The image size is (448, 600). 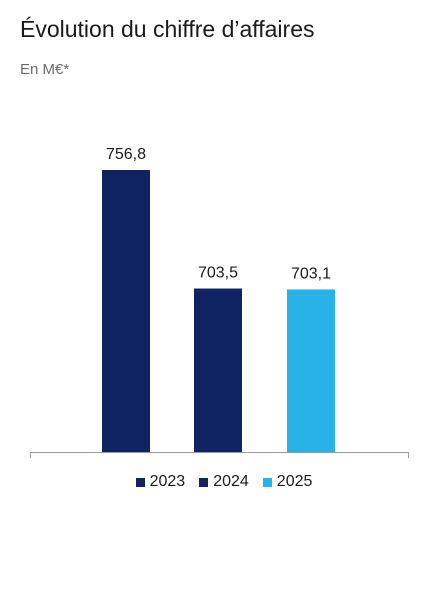 What do you see at coordinates (219, 455) in the screenshot?
I see `x-axis` at bounding box center [219, 455].